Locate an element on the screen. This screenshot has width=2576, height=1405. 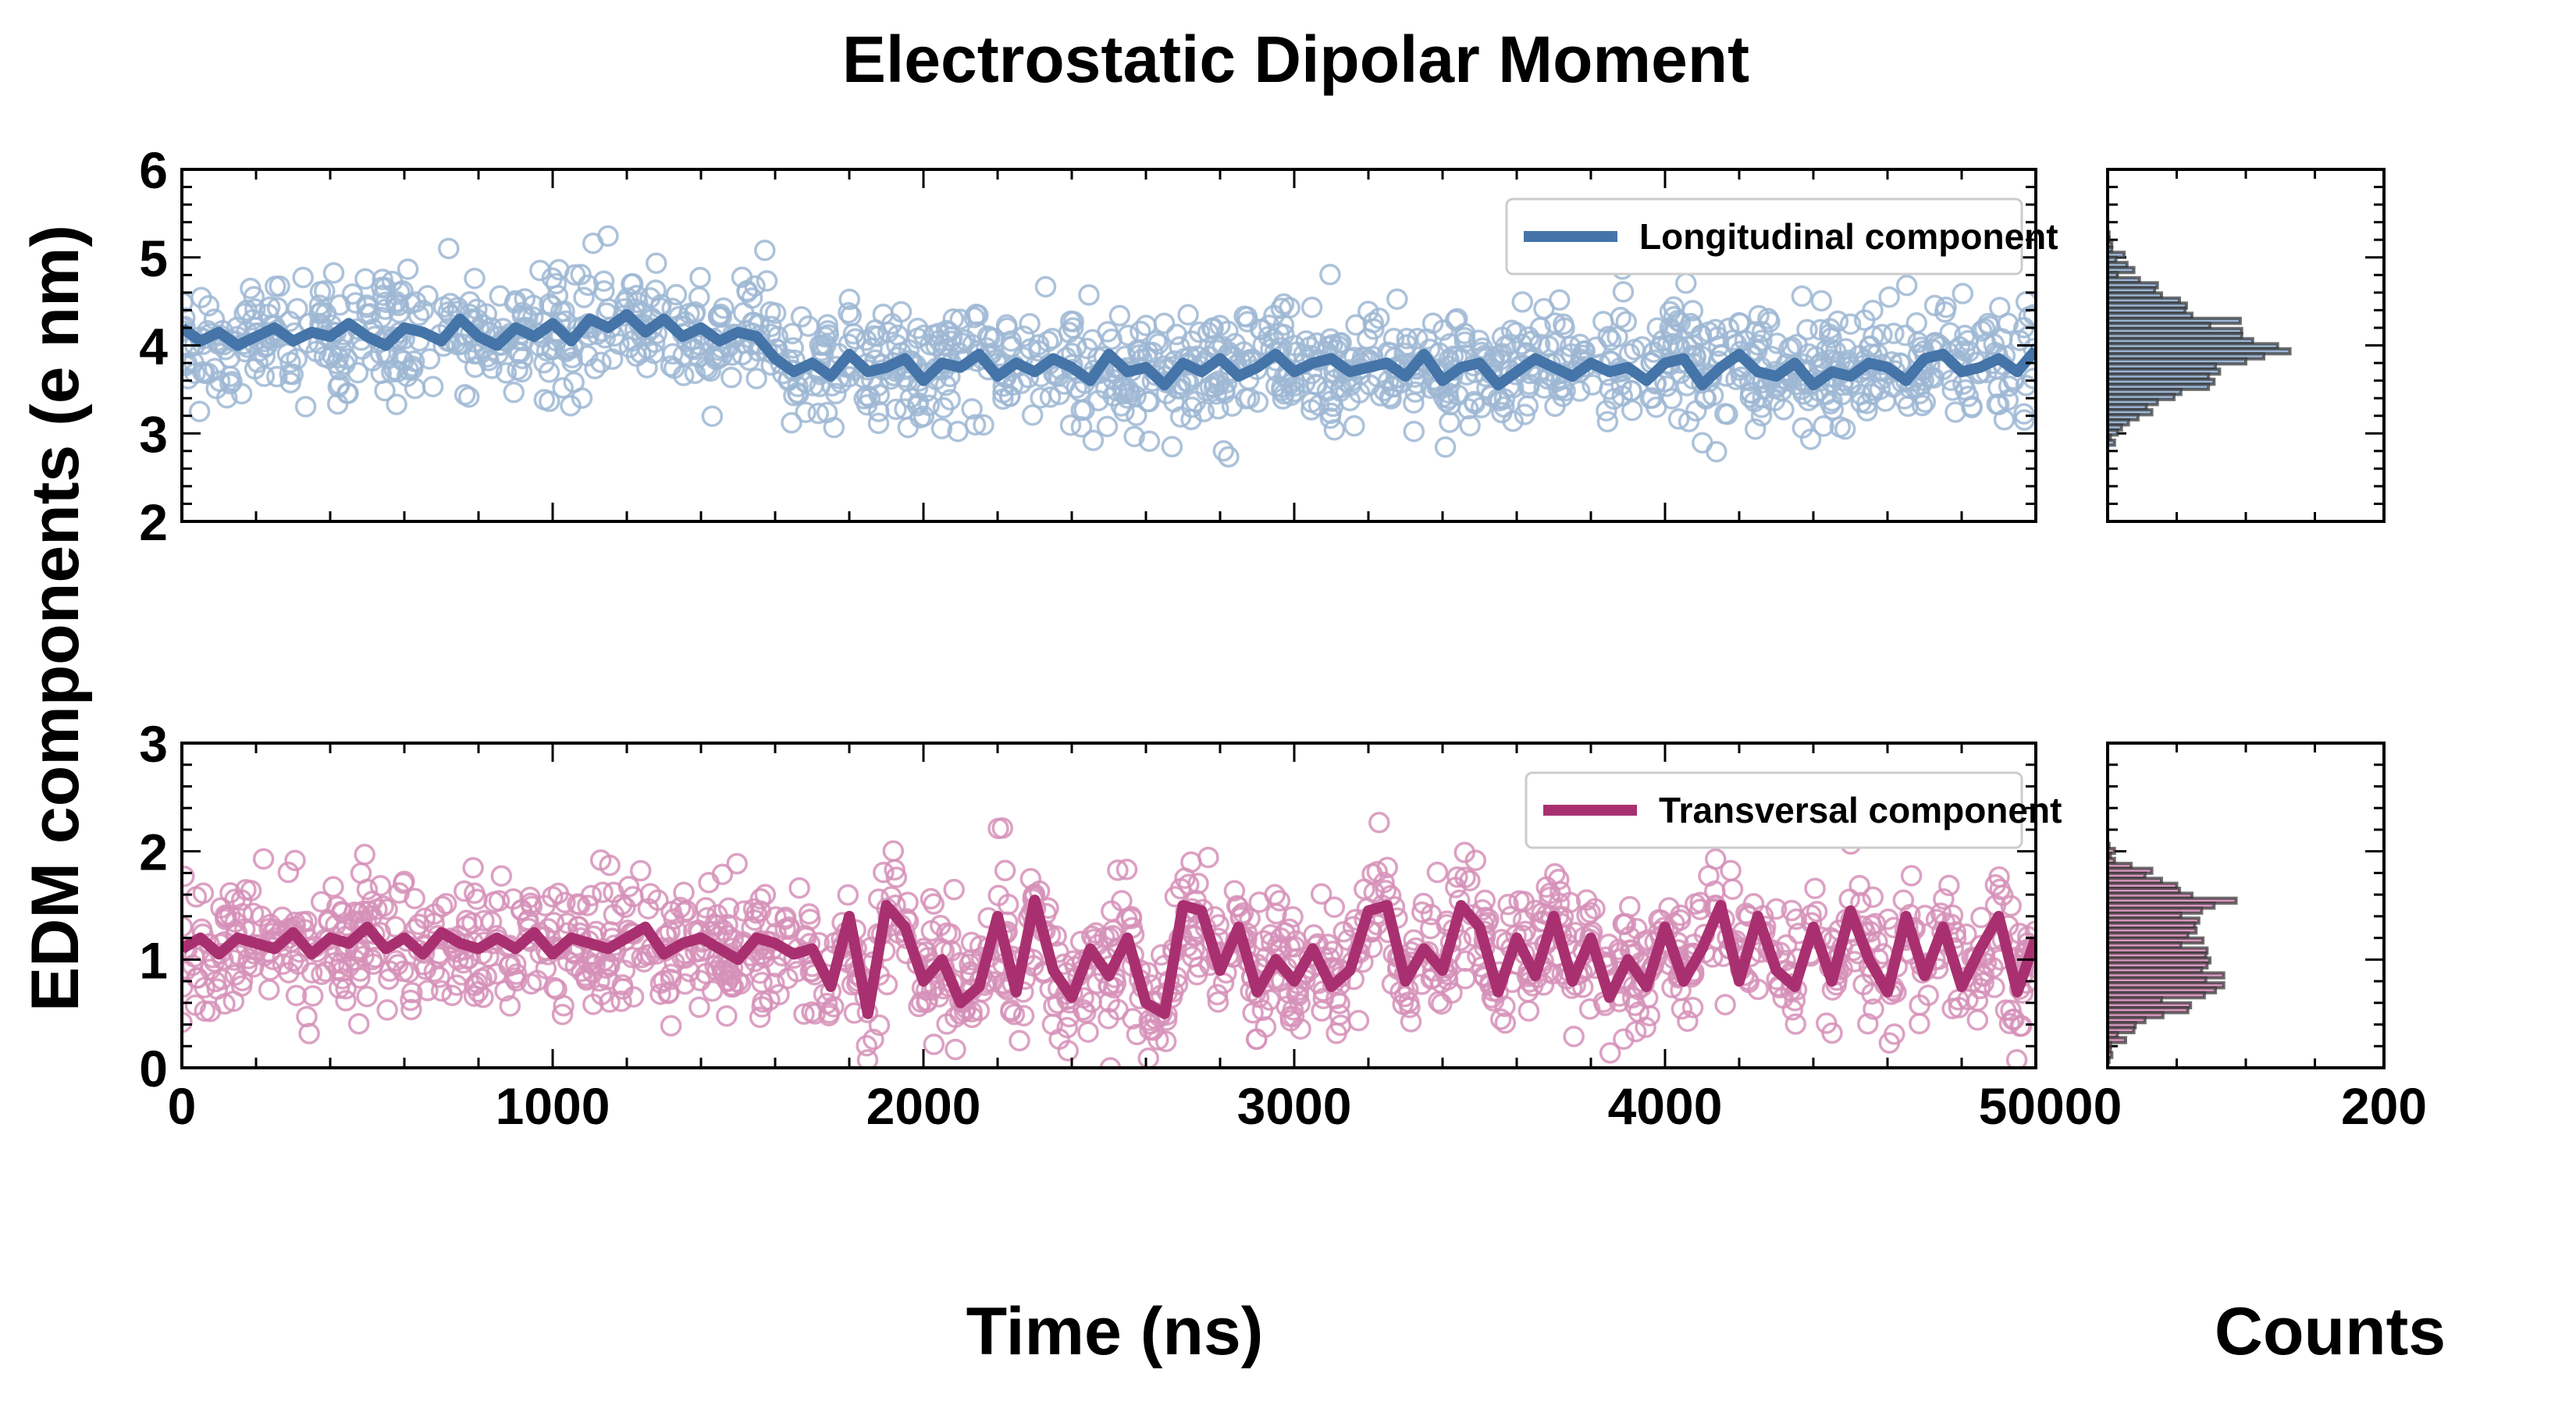
y-tick-label: 3 is located at coordinates (153, 744).